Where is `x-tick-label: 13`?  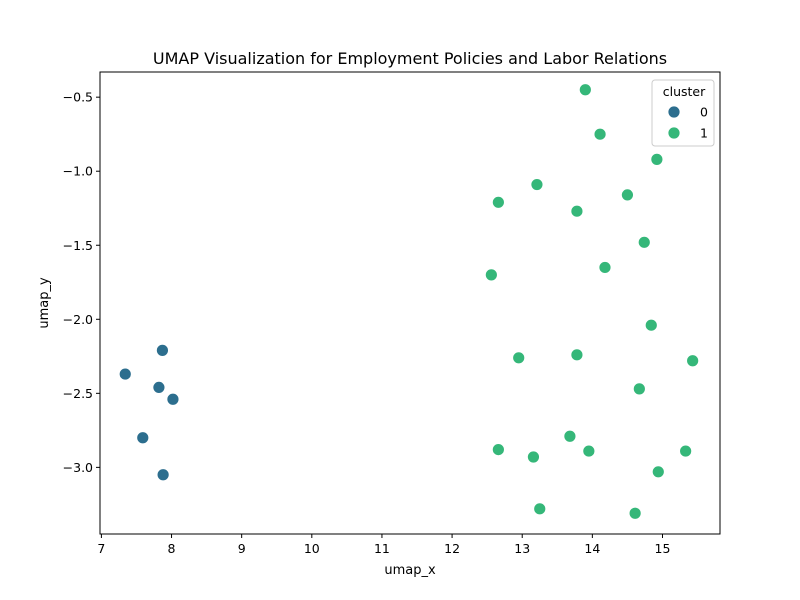 x-tick-label: 13 is located at coordinates (522, 548).